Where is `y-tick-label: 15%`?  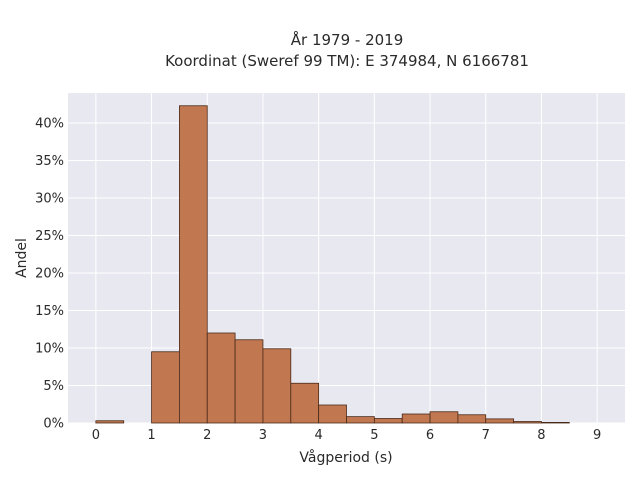 y-tick-label: 15% is located at coordinates (49, 311).